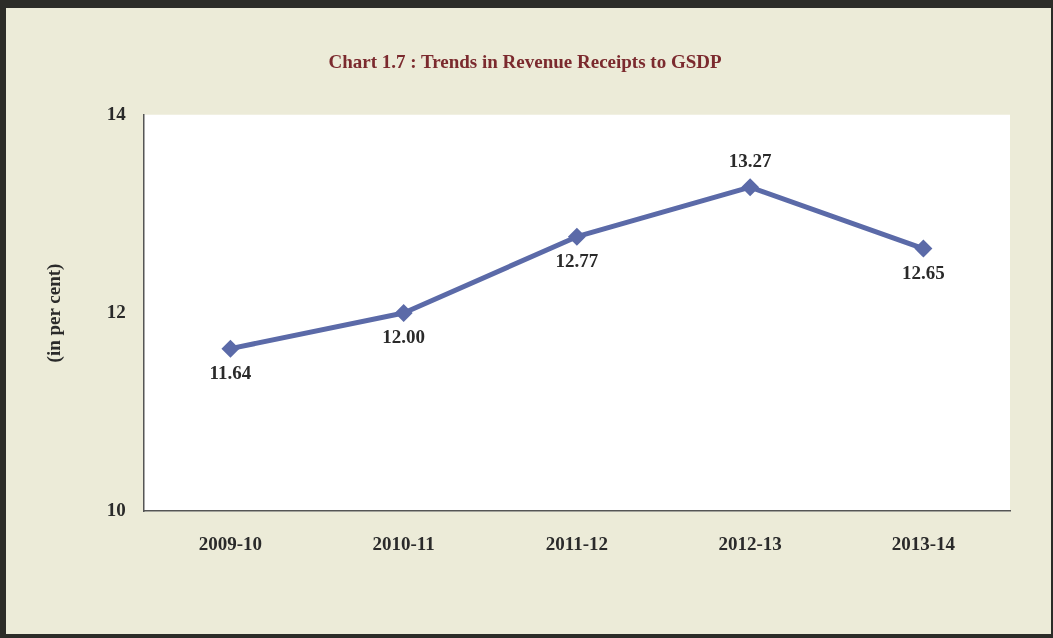 This screenshot has width=1053, height=638. Describe the element at coordinates (404, 337) in the screenshot. I see `data-label: 12.00` at that location.